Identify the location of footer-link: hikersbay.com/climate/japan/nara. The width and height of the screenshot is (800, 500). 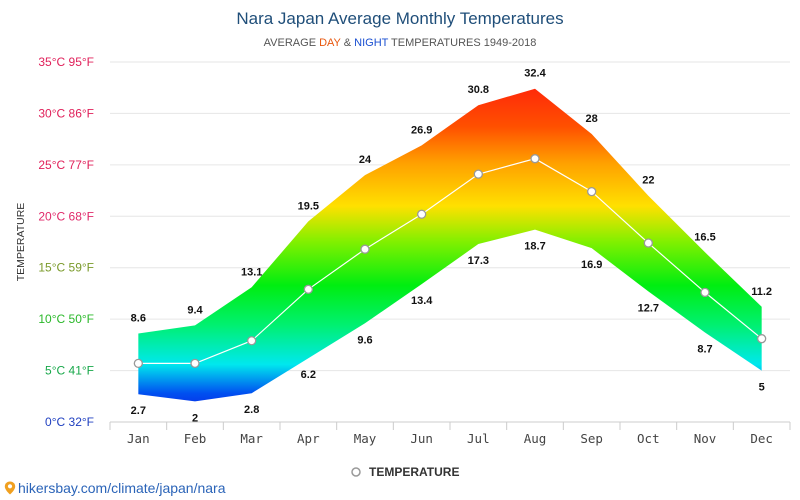
(115, 488).